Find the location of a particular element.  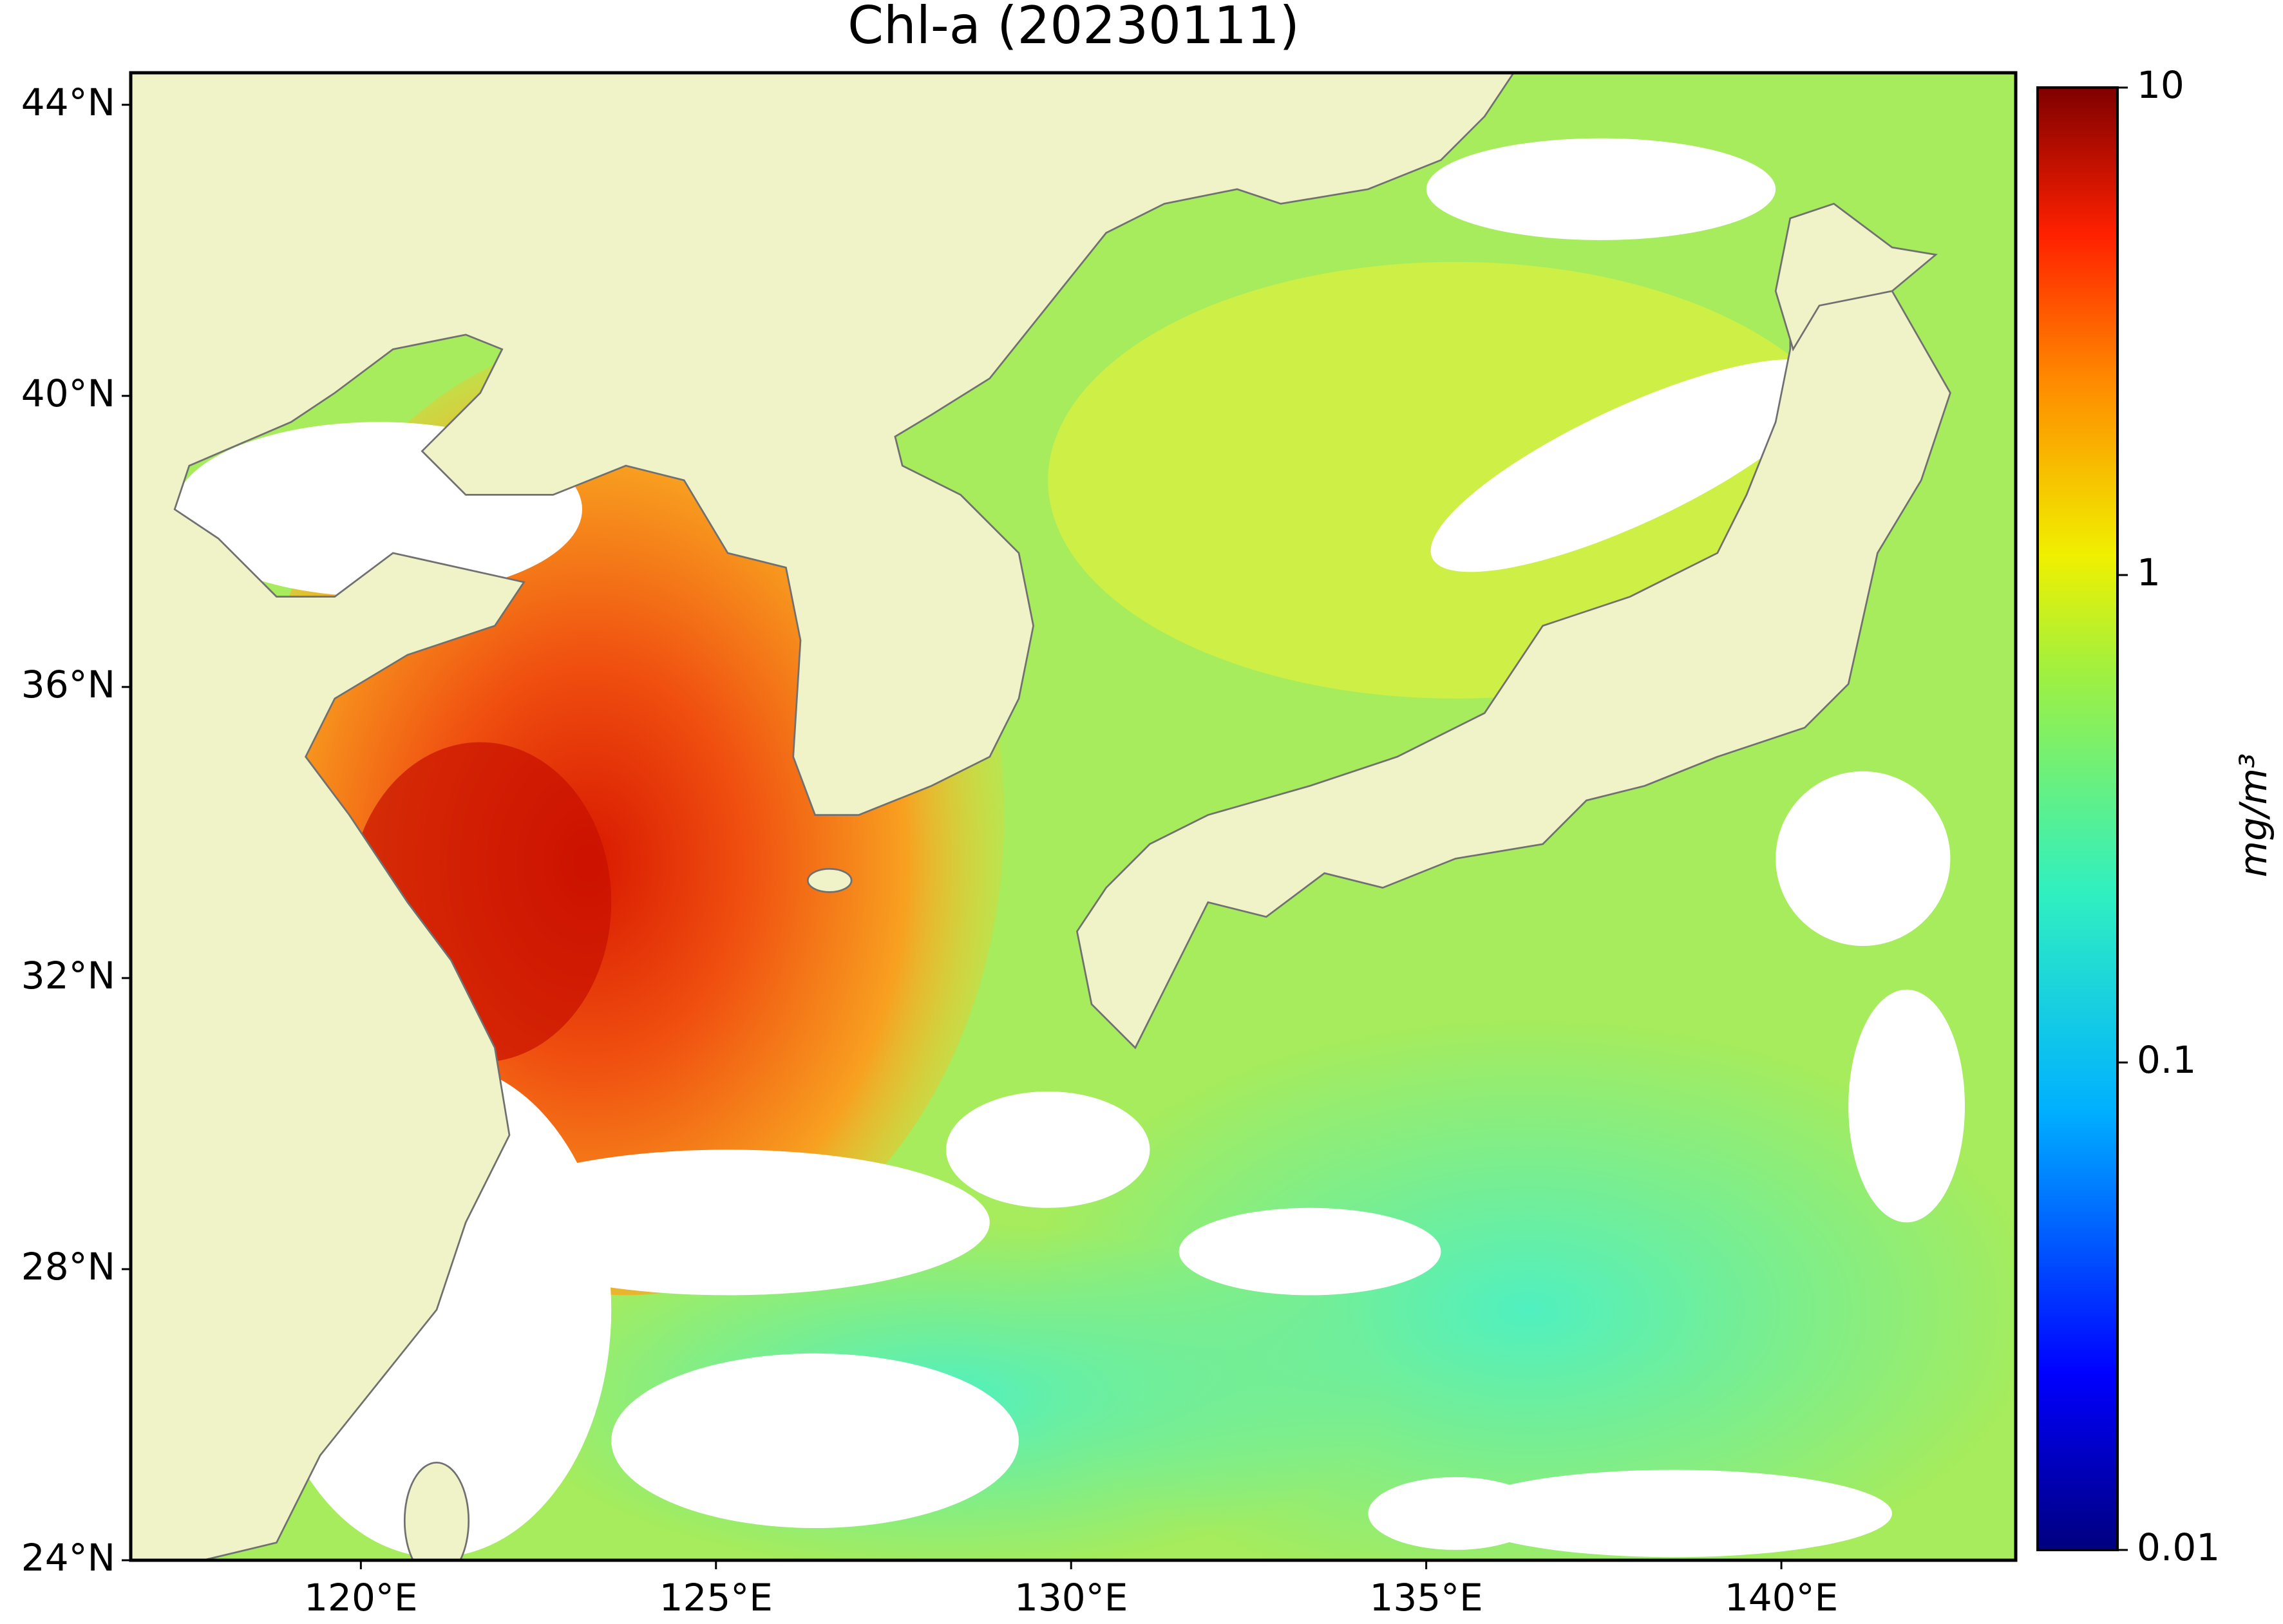

colorbar-tick-label: 1 is located at coordinates (2149, 572).